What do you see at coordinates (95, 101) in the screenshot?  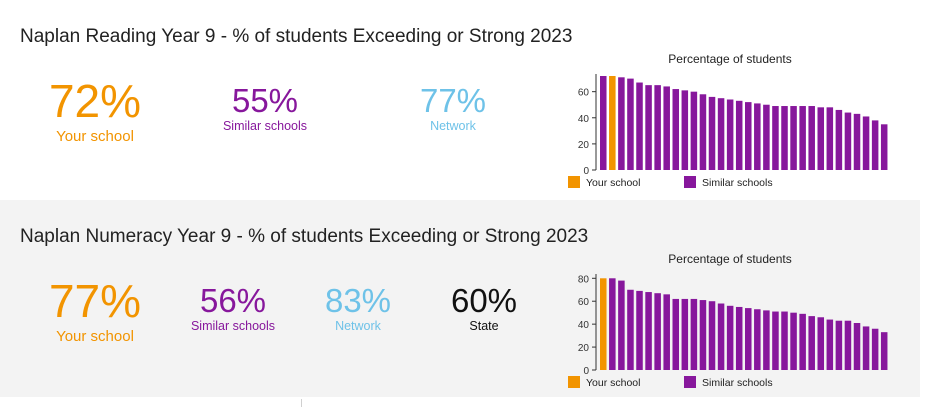 I see `stat-value: 72%` at bounding box center [95, 101].